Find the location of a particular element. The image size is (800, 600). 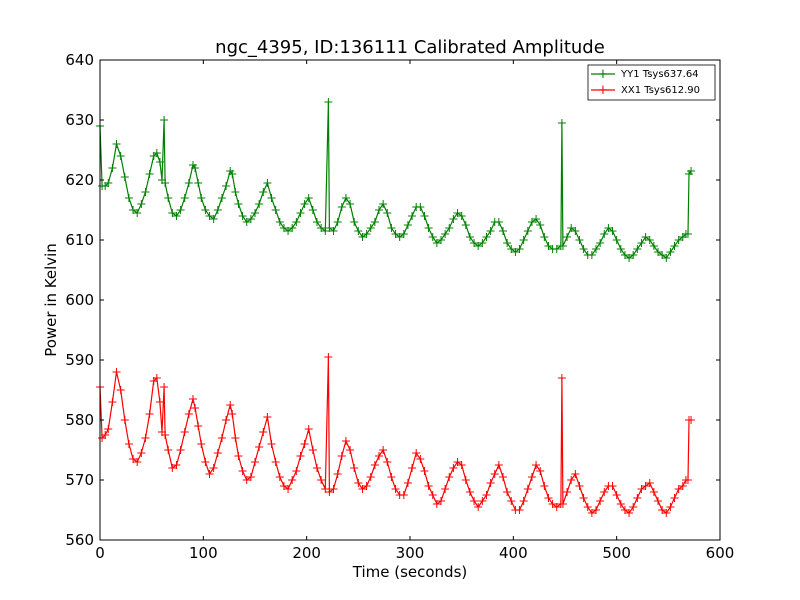

y-tick-label: 600 is located at coordinates (79, 300).